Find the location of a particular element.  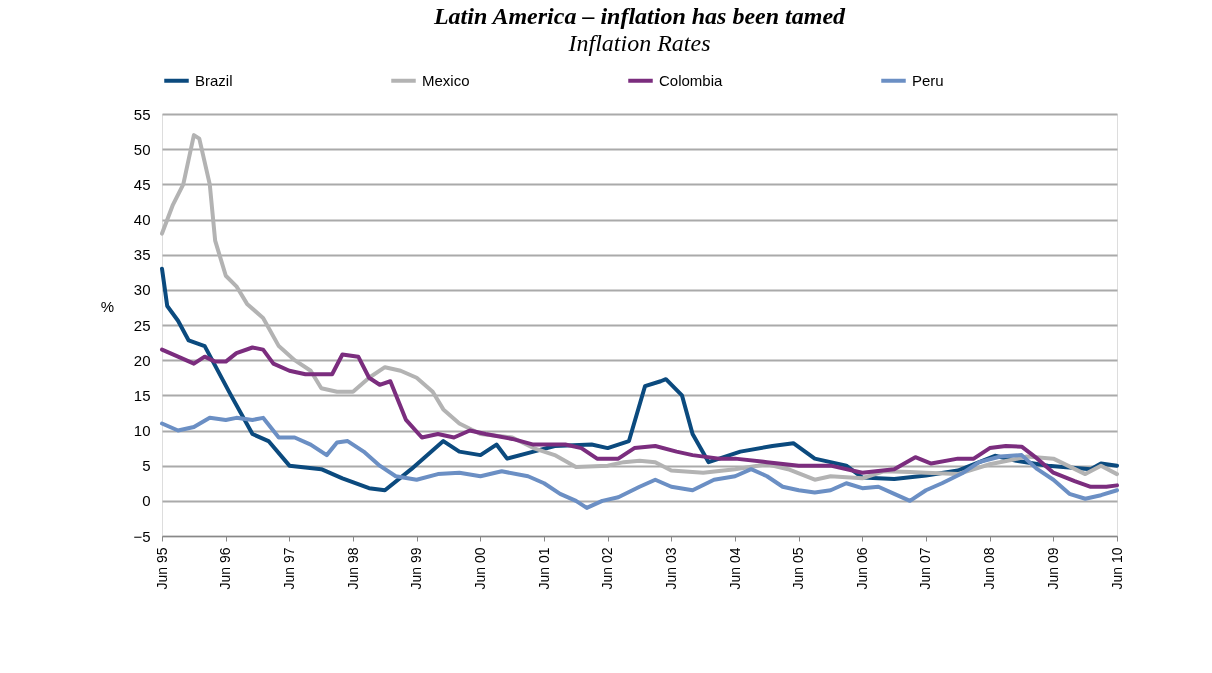

y-tick-label: 0 is located at coordinates (146, 501).